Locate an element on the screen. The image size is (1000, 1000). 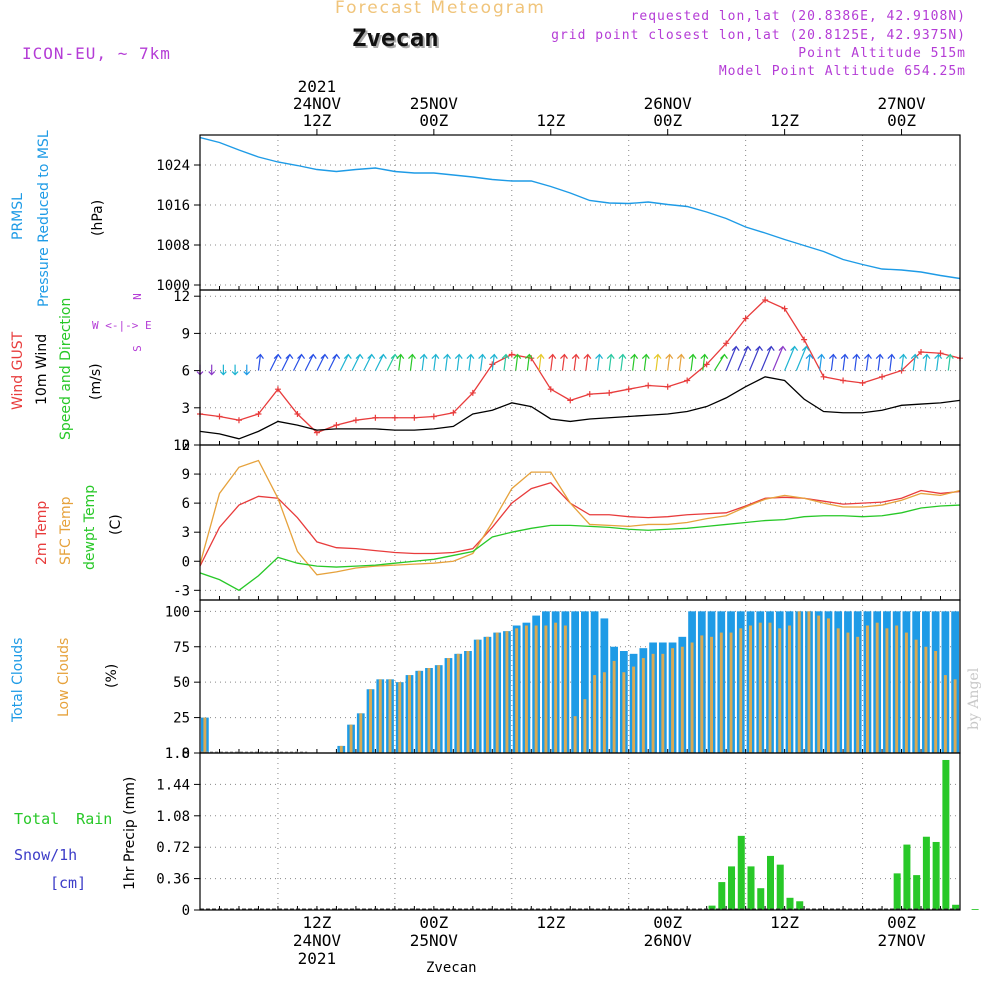
compass-west-east: W <-|-> E is located at coordinates (122, 325).